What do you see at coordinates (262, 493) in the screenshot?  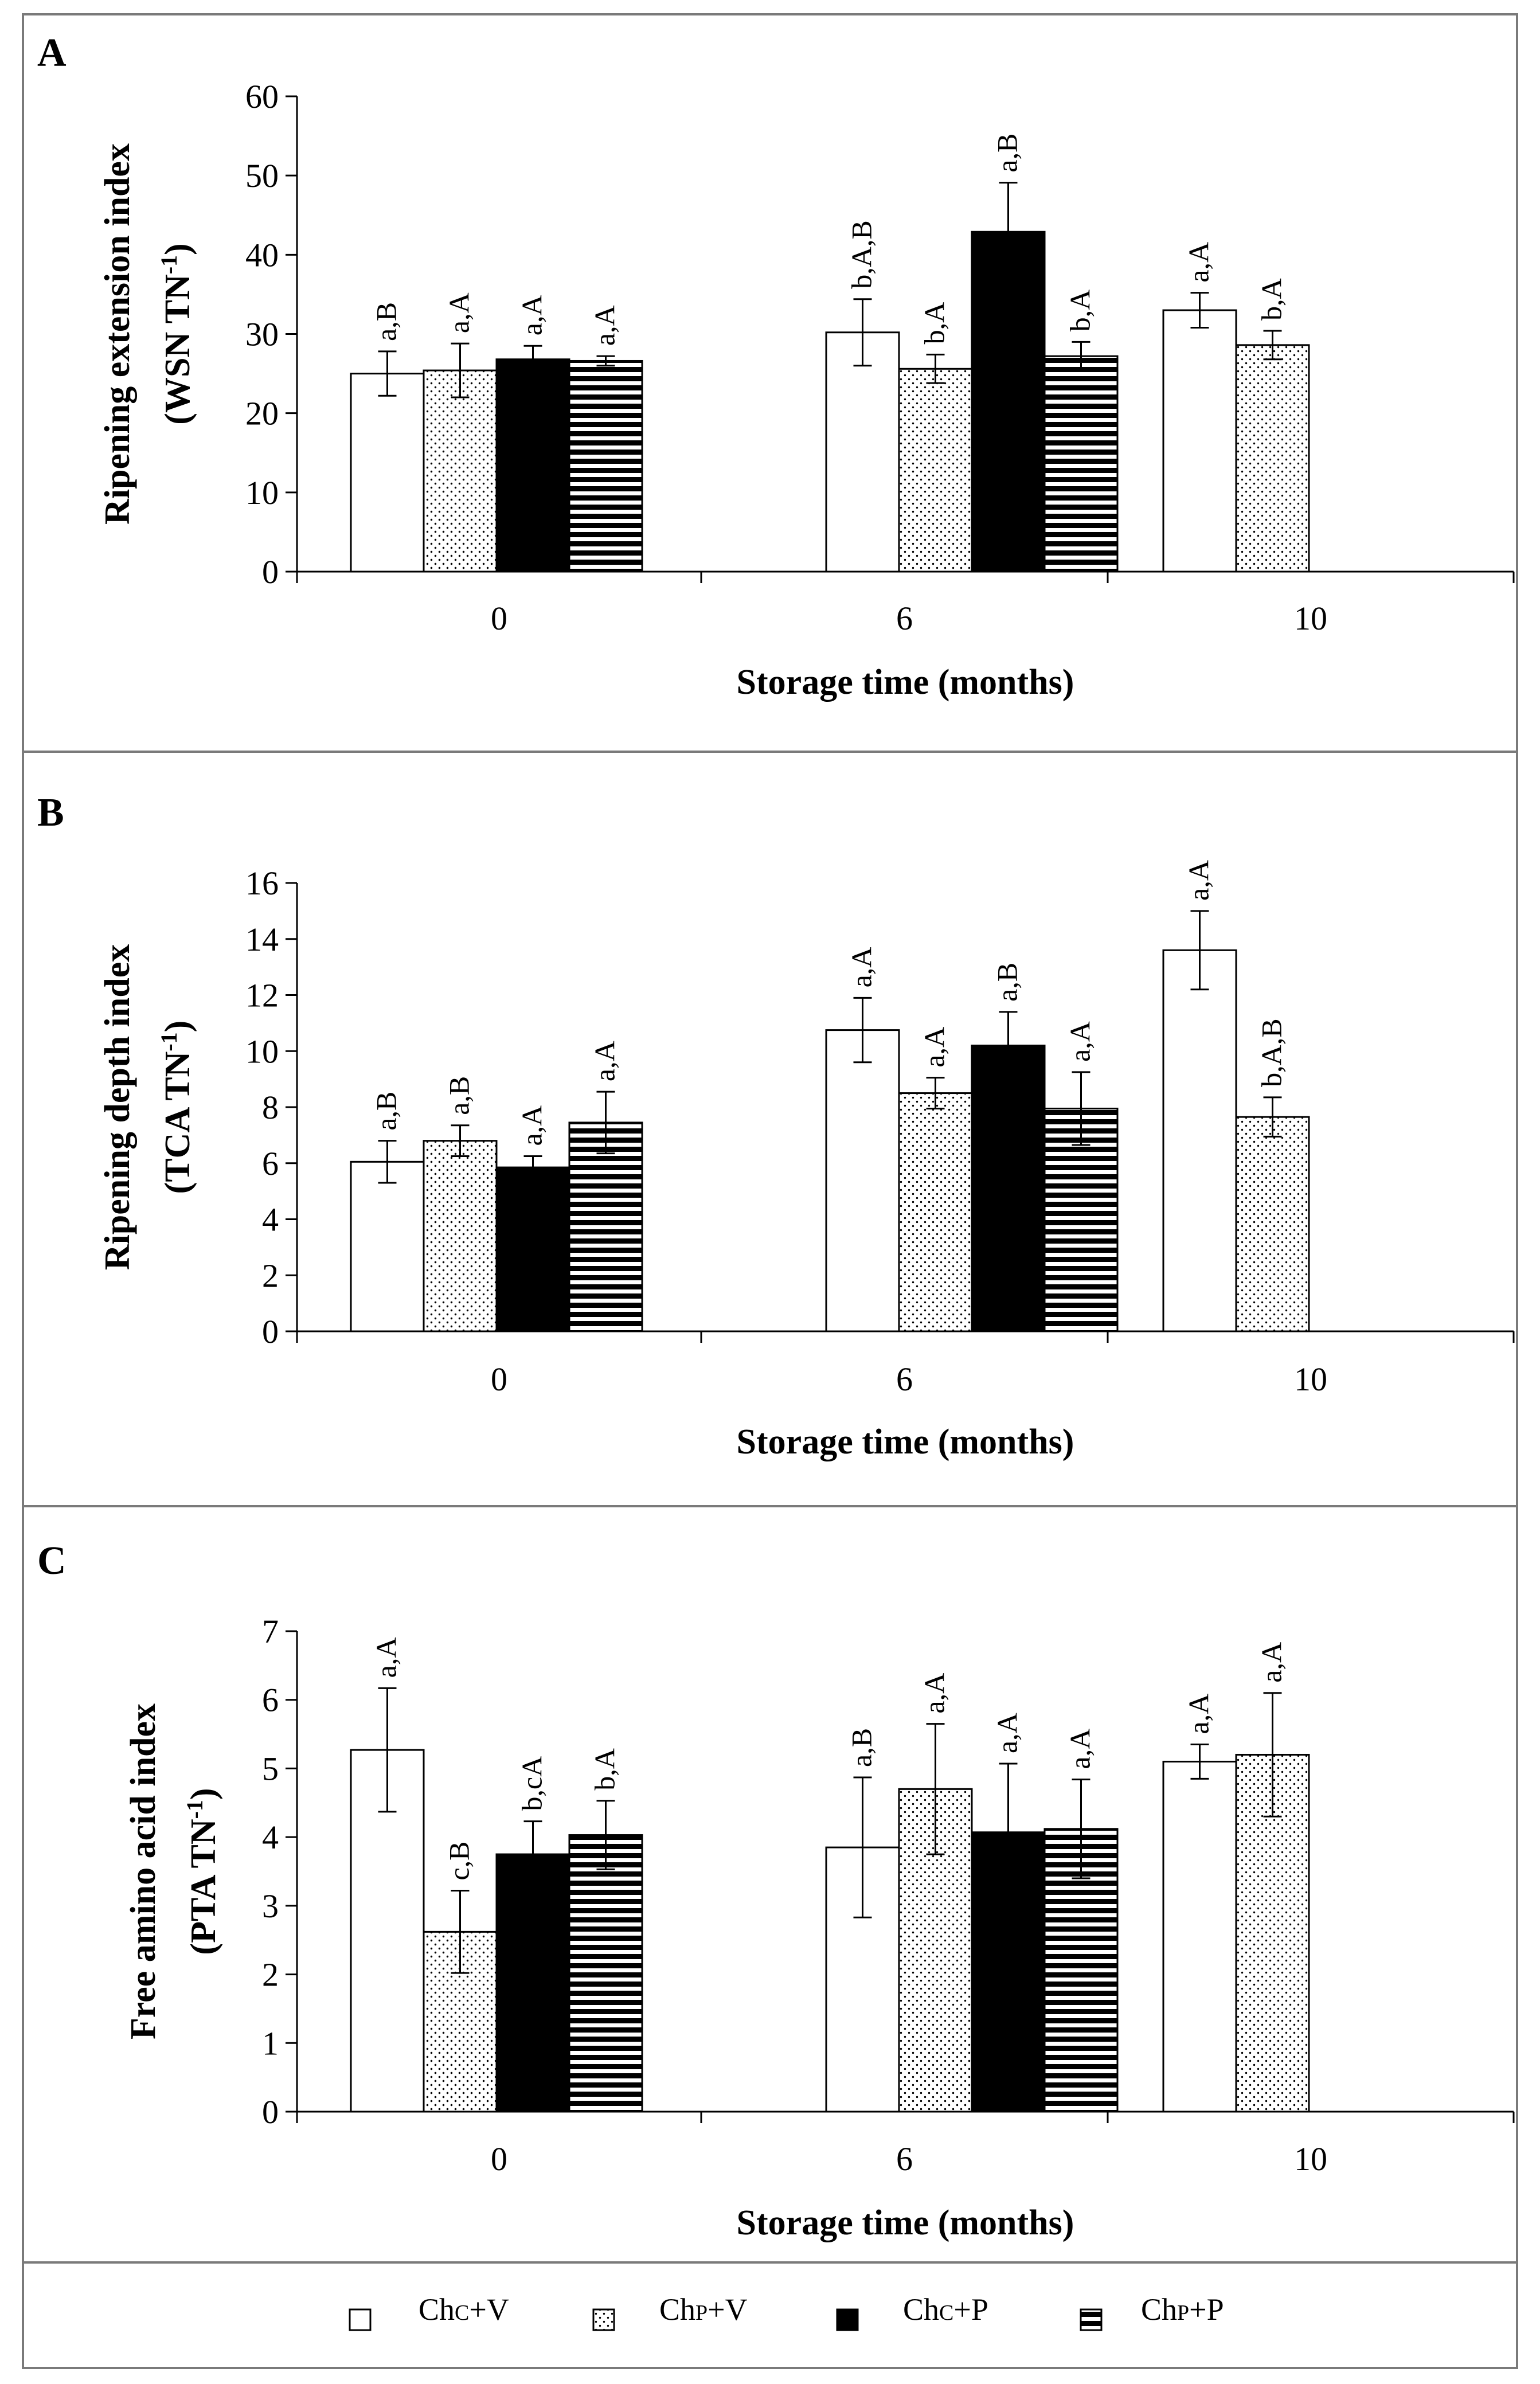 I see `y-tick-label: 10` at bounding box center [262, 493].